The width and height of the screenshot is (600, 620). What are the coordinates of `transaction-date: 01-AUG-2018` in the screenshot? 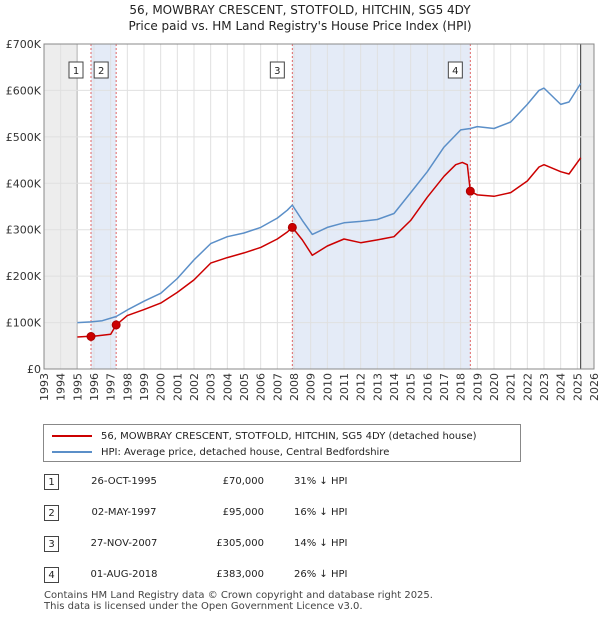 It's located at (124, 574).